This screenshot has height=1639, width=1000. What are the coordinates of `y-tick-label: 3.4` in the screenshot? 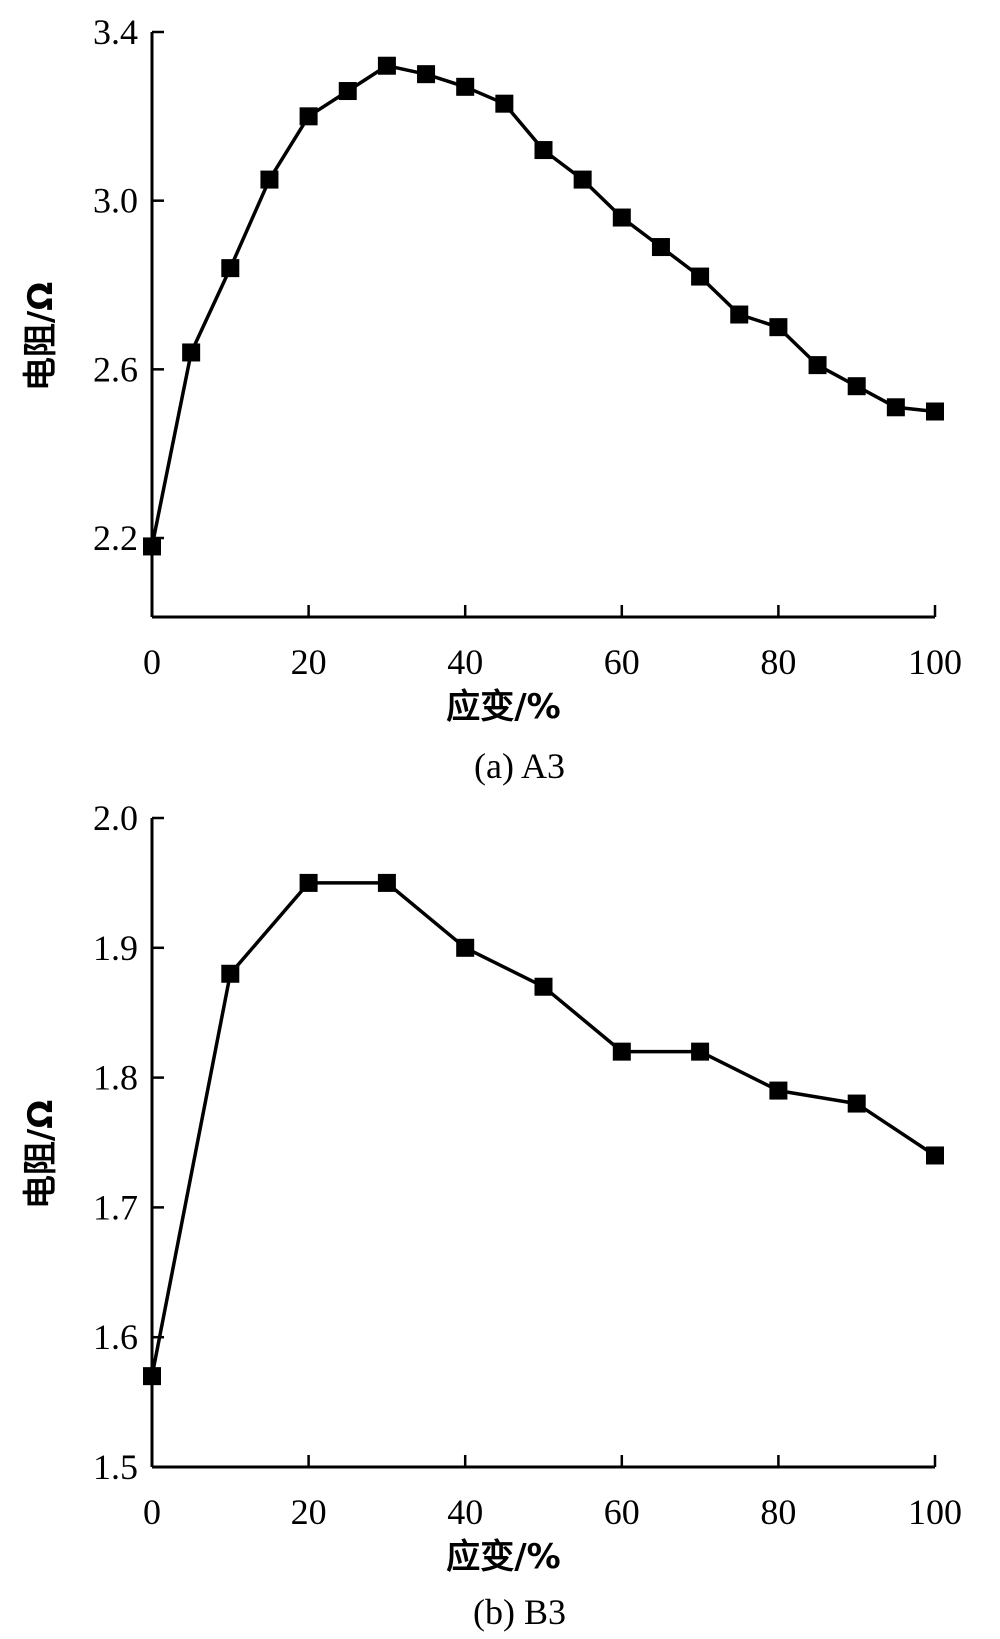 It's located at (115, 32).